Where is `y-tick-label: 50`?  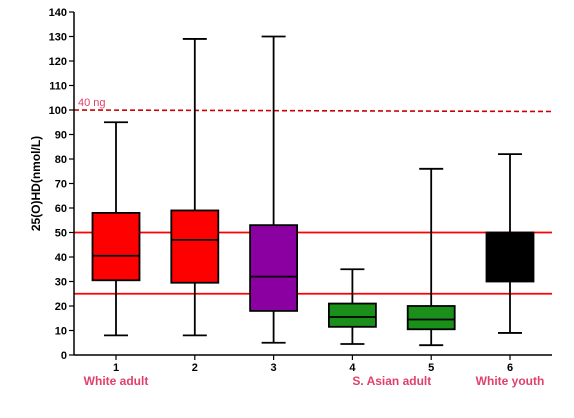
y-tick-label: 50 is located at coordinates (61, 234).